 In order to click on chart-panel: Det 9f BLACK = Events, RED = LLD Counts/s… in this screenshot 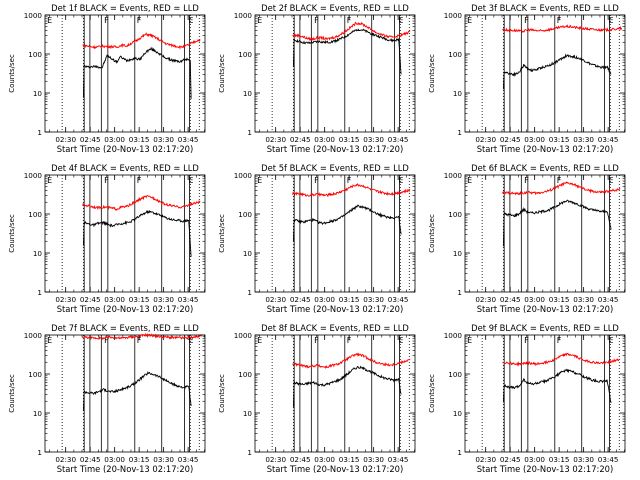, I will do `click(527, 398)`.